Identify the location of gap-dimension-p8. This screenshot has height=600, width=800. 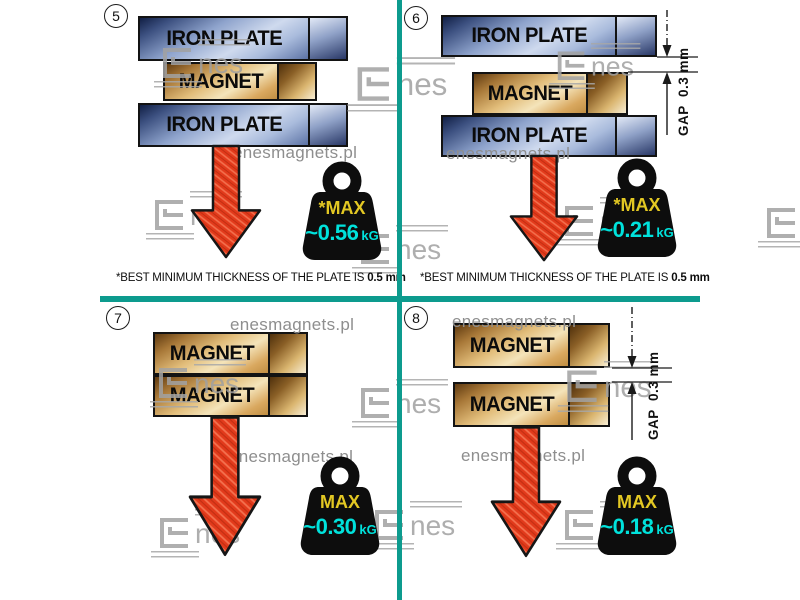
(642, 373).